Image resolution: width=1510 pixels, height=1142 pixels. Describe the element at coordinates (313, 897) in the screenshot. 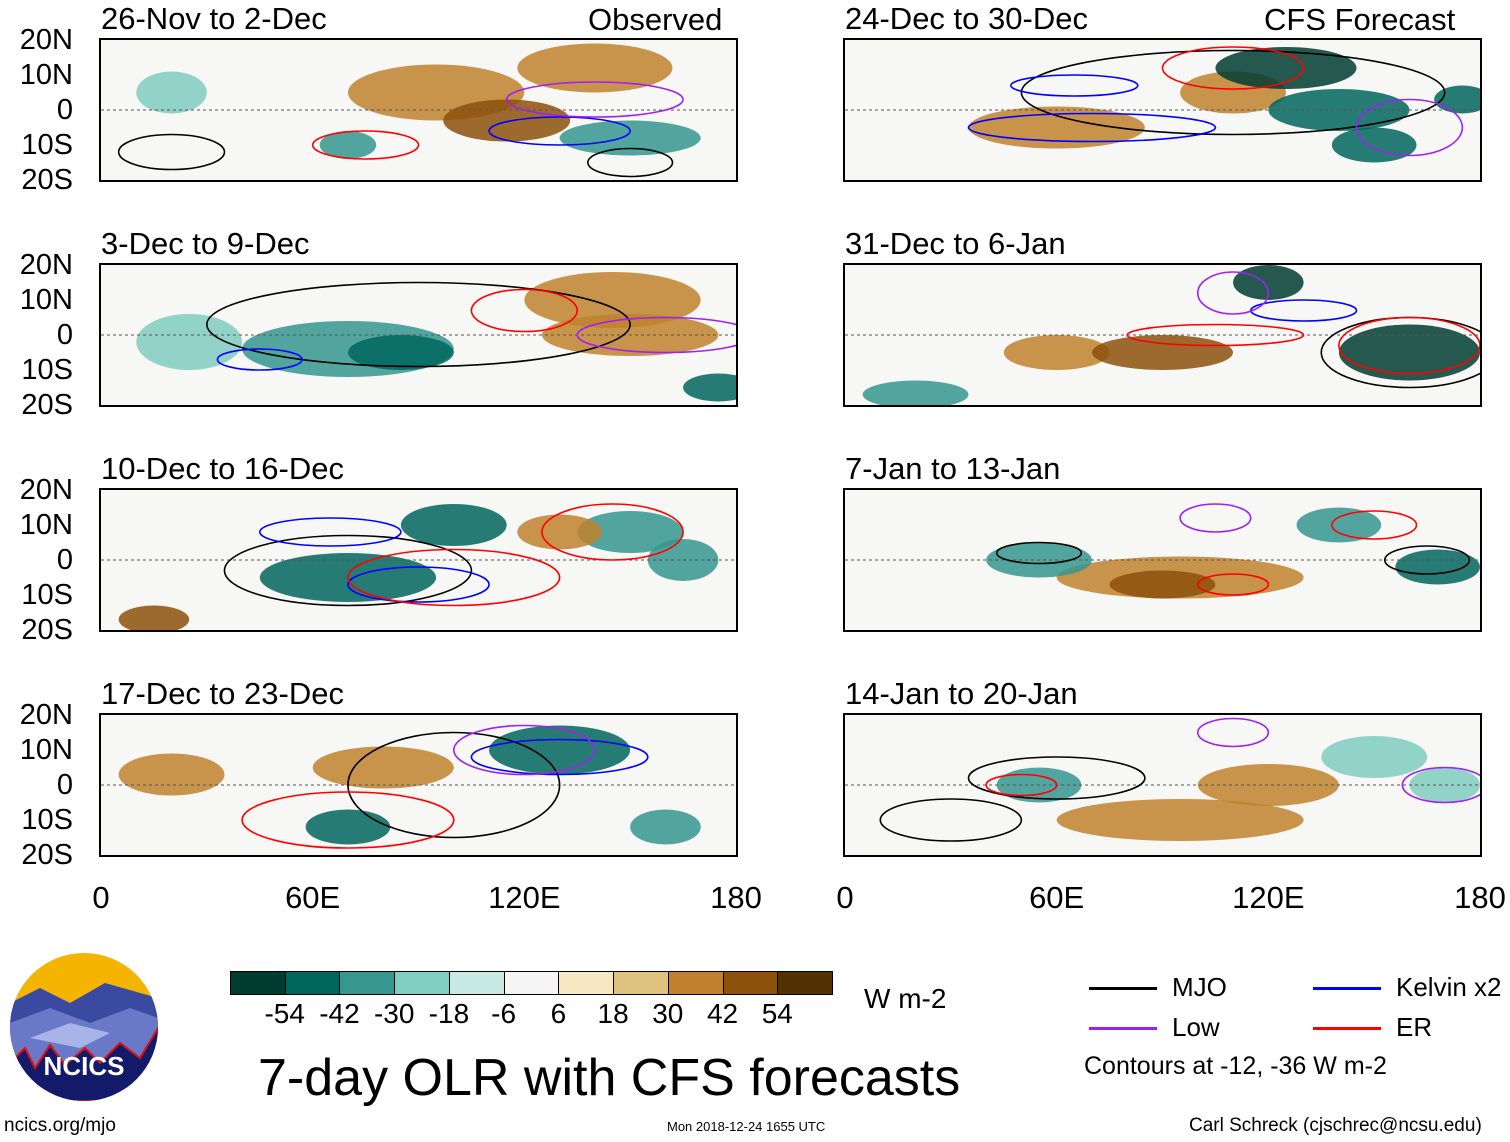

I see `lon-label: 60E` at that location.